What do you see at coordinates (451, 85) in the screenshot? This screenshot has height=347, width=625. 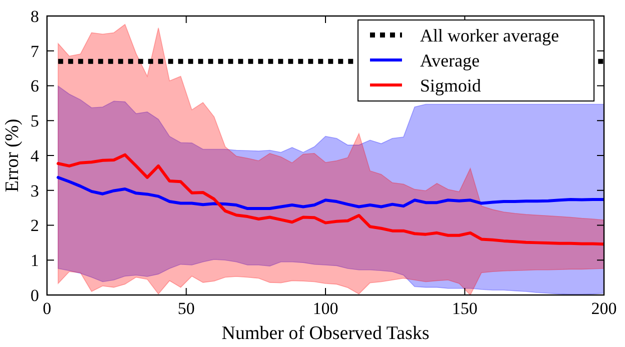 I see `legend-label: Sigmoid` at bounding box center [451, 85].